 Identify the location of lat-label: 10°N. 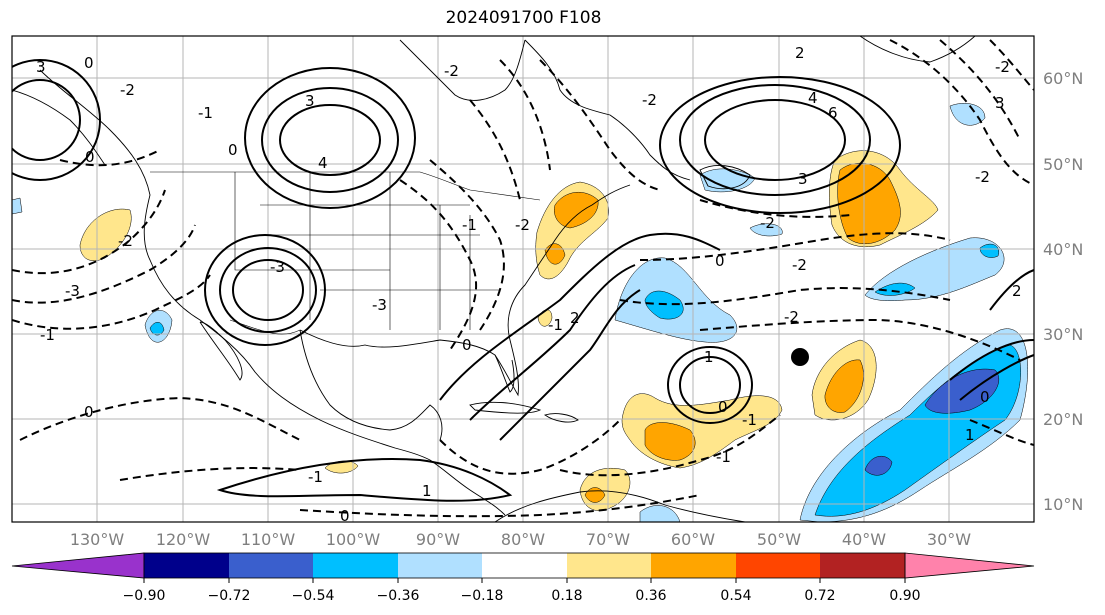
(1063, 504).